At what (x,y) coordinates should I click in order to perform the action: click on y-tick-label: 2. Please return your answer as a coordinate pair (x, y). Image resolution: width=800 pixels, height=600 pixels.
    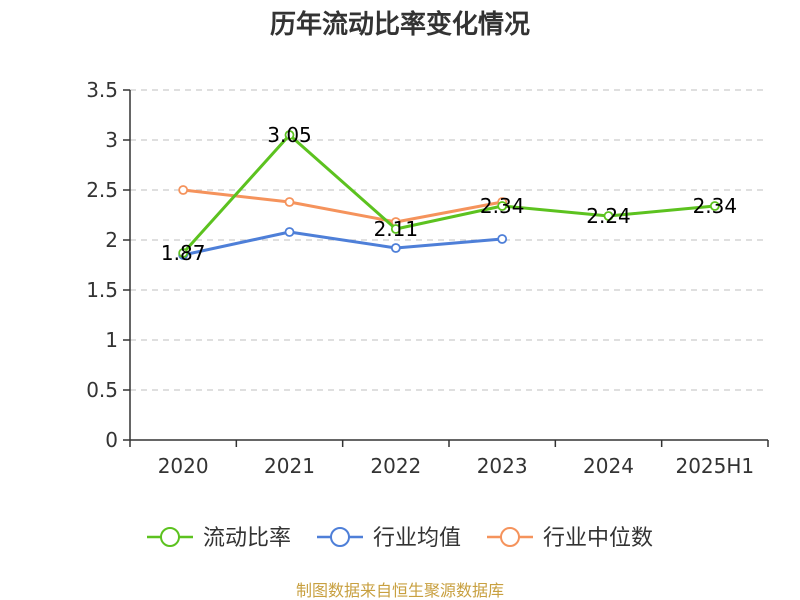
    Looking at the image, I should click on (111, 240).